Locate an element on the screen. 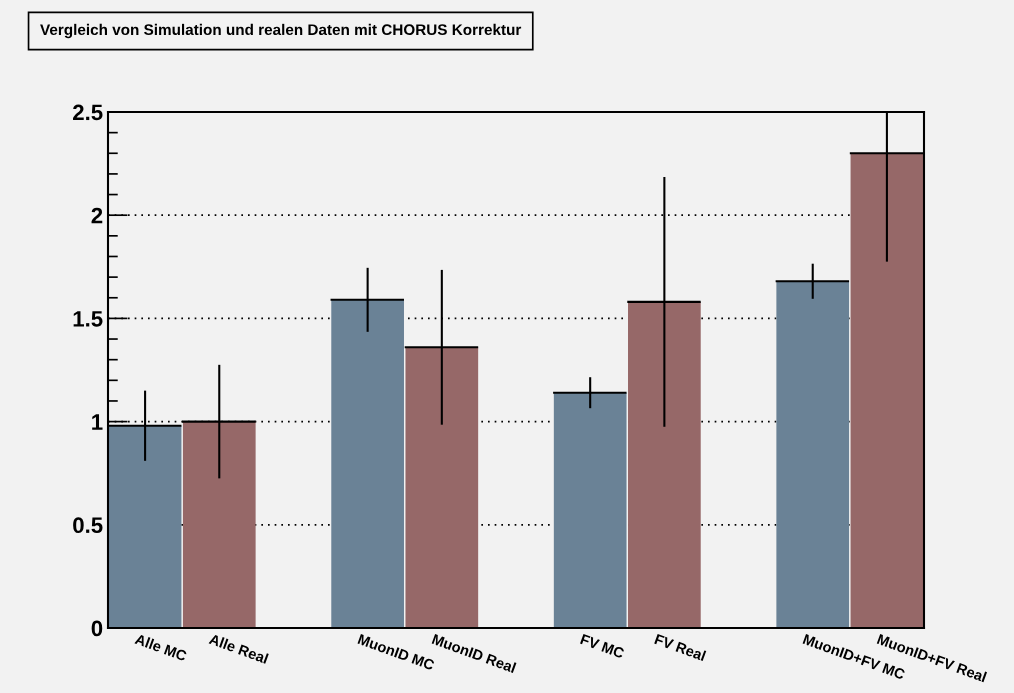  chart-title: Vergleich von Simulation und realen Daten mit CHORUS Korrektur is located at coordinates (281, 31).